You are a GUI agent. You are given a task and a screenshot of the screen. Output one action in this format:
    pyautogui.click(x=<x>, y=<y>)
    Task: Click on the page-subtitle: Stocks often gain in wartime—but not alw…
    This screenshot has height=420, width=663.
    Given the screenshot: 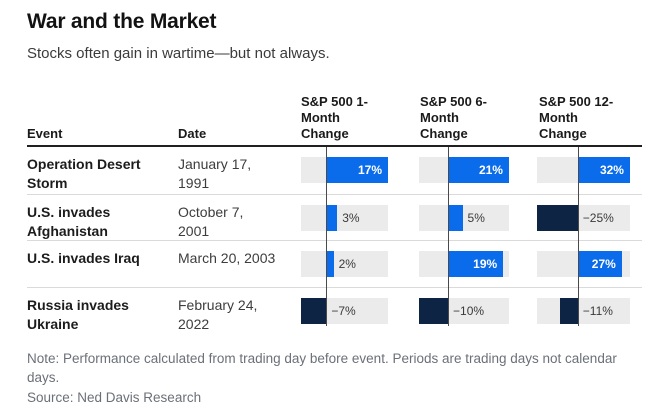 What is the action you would take?
    pyautogui.click(x=178, y=53)
    